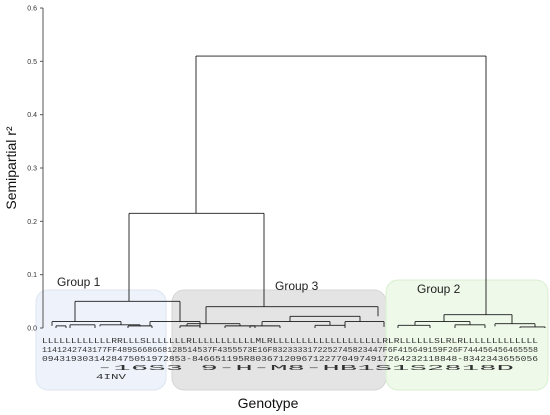  Describe the element at coordinates (32, 115) in the screenshot. I see `y-tick-label: 0.4` at that location.